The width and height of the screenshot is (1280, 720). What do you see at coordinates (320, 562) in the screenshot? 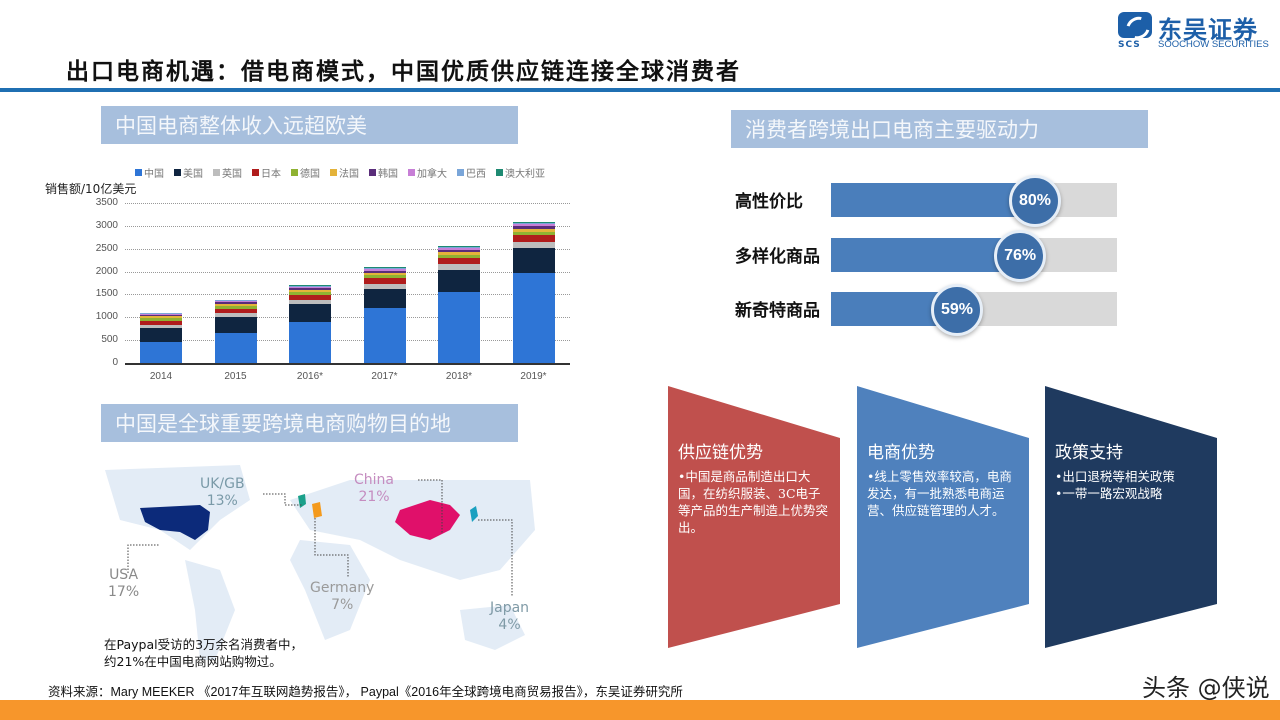
I see `world-map-graphic` at bounding box center [320, 562].